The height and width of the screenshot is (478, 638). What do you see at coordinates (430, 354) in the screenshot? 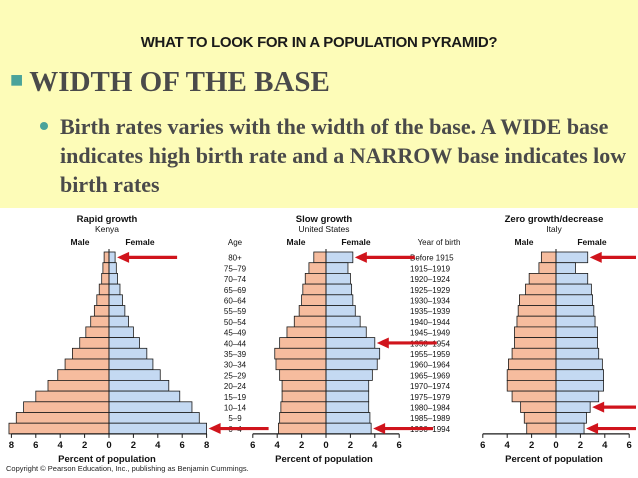
I see `row-label-us: 1955–1959` at bounding box center [430, 354].